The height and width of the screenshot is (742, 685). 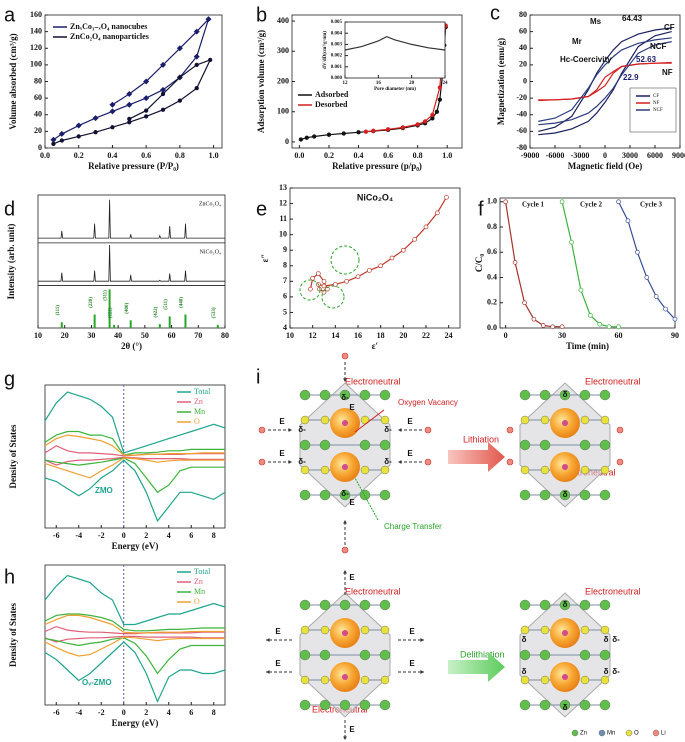 I want to click on legend-swatch, so click(x=656, y=733).